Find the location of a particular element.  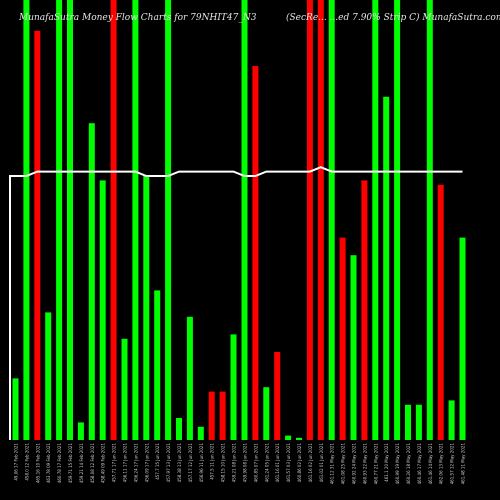

x-tick-label: 458.49 09 Feb 2021 is located at coordinates (103, 463).